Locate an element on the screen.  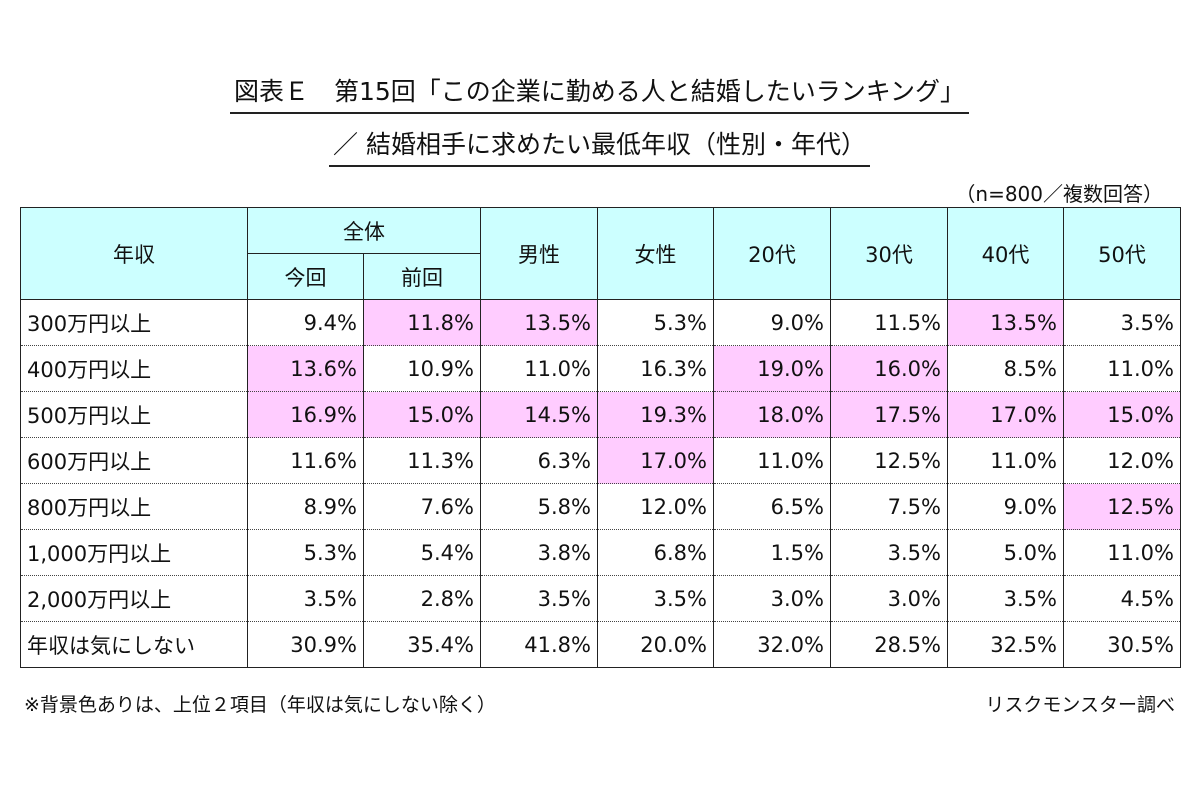
row-label: 400万円以上 is located at coordinates (134, 368).